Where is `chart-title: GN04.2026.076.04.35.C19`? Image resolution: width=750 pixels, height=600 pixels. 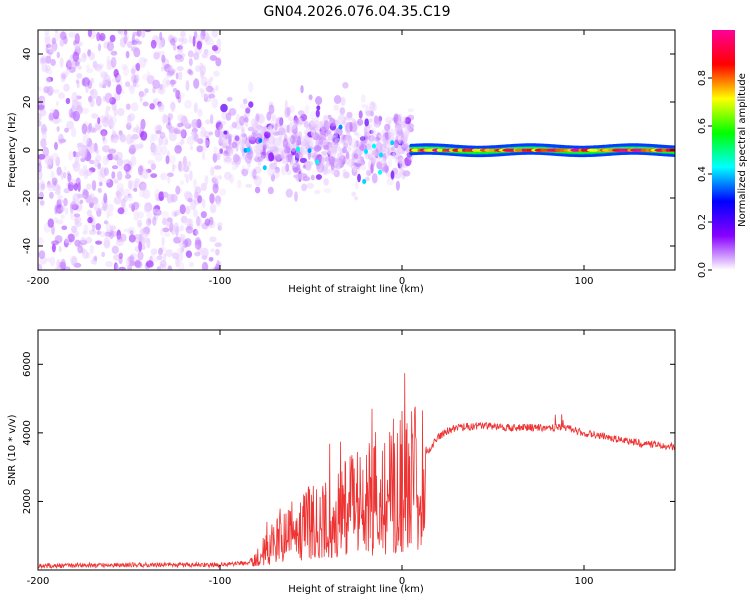 chart-title: GN04.2026.076.04.35.C19 is located at coordinates (357, 12).